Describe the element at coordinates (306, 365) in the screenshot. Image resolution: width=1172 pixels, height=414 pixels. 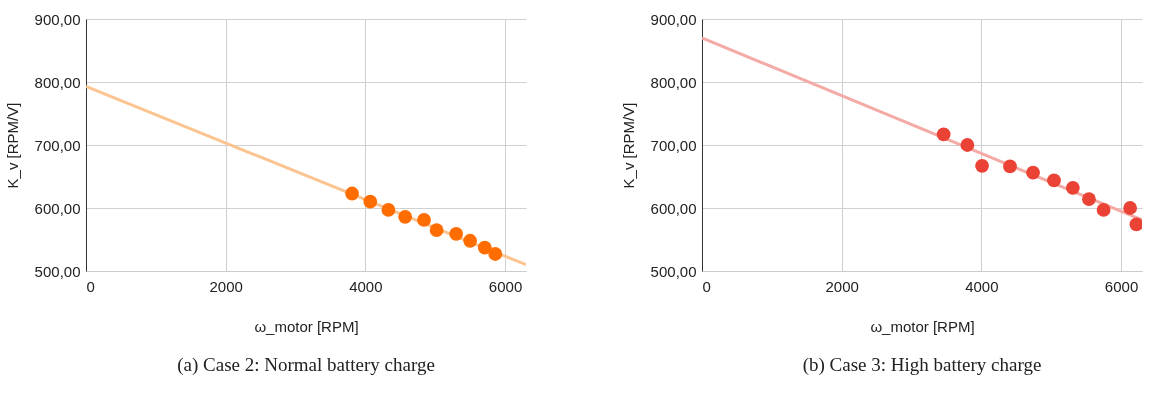
I see `text: (a) Case 2: Normal battery charge` at that location.